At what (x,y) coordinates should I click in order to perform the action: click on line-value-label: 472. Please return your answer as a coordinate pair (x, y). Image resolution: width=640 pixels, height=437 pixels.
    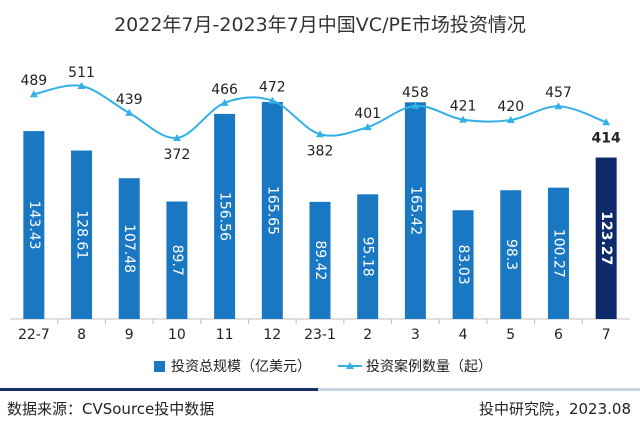
    Looking at the image, I should click on (272, 88).